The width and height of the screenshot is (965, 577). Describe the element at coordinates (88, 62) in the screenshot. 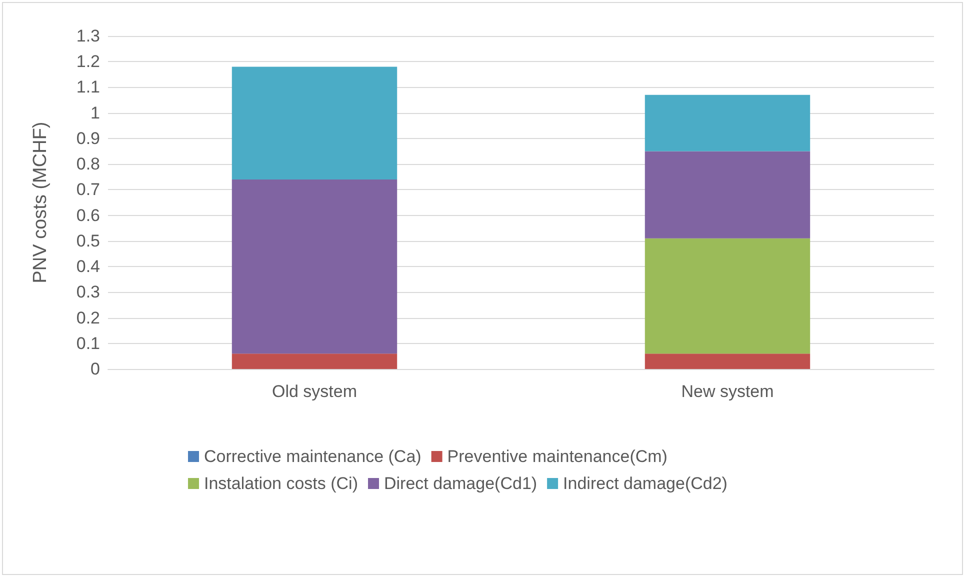

I see `y-tick-label: 1.2` at that location.